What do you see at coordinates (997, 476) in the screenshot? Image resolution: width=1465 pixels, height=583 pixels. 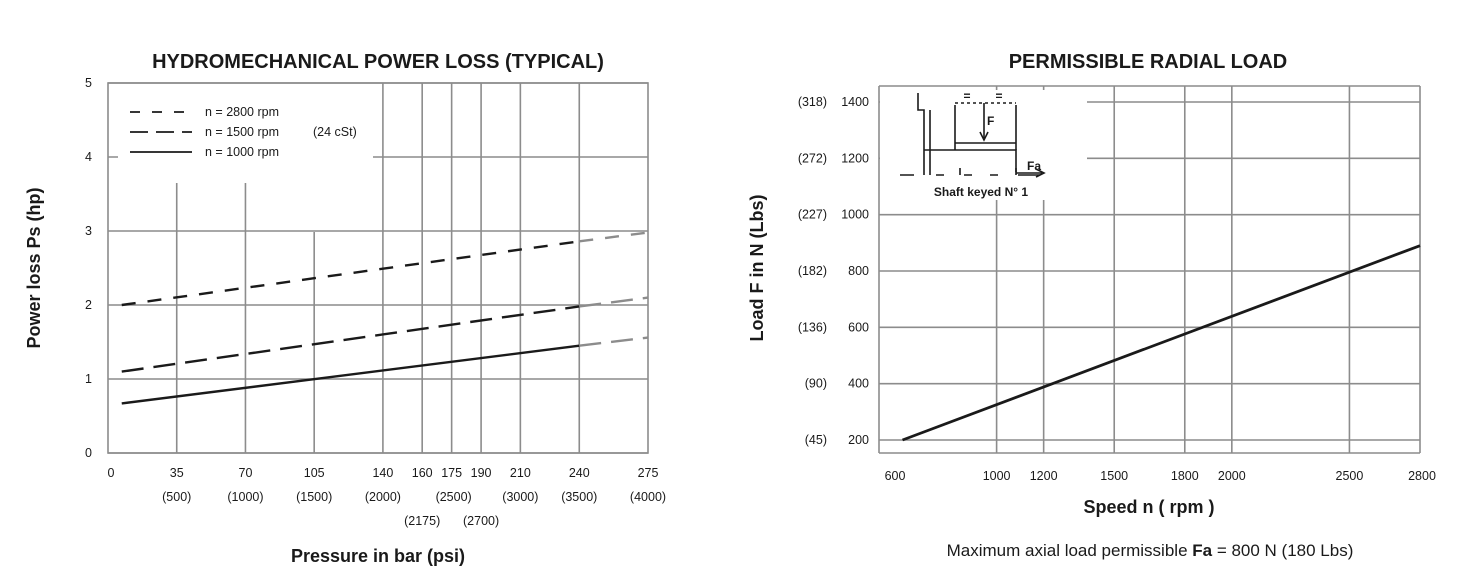 I see `x-tick-label: 1000` at bounding box center [997, 476].